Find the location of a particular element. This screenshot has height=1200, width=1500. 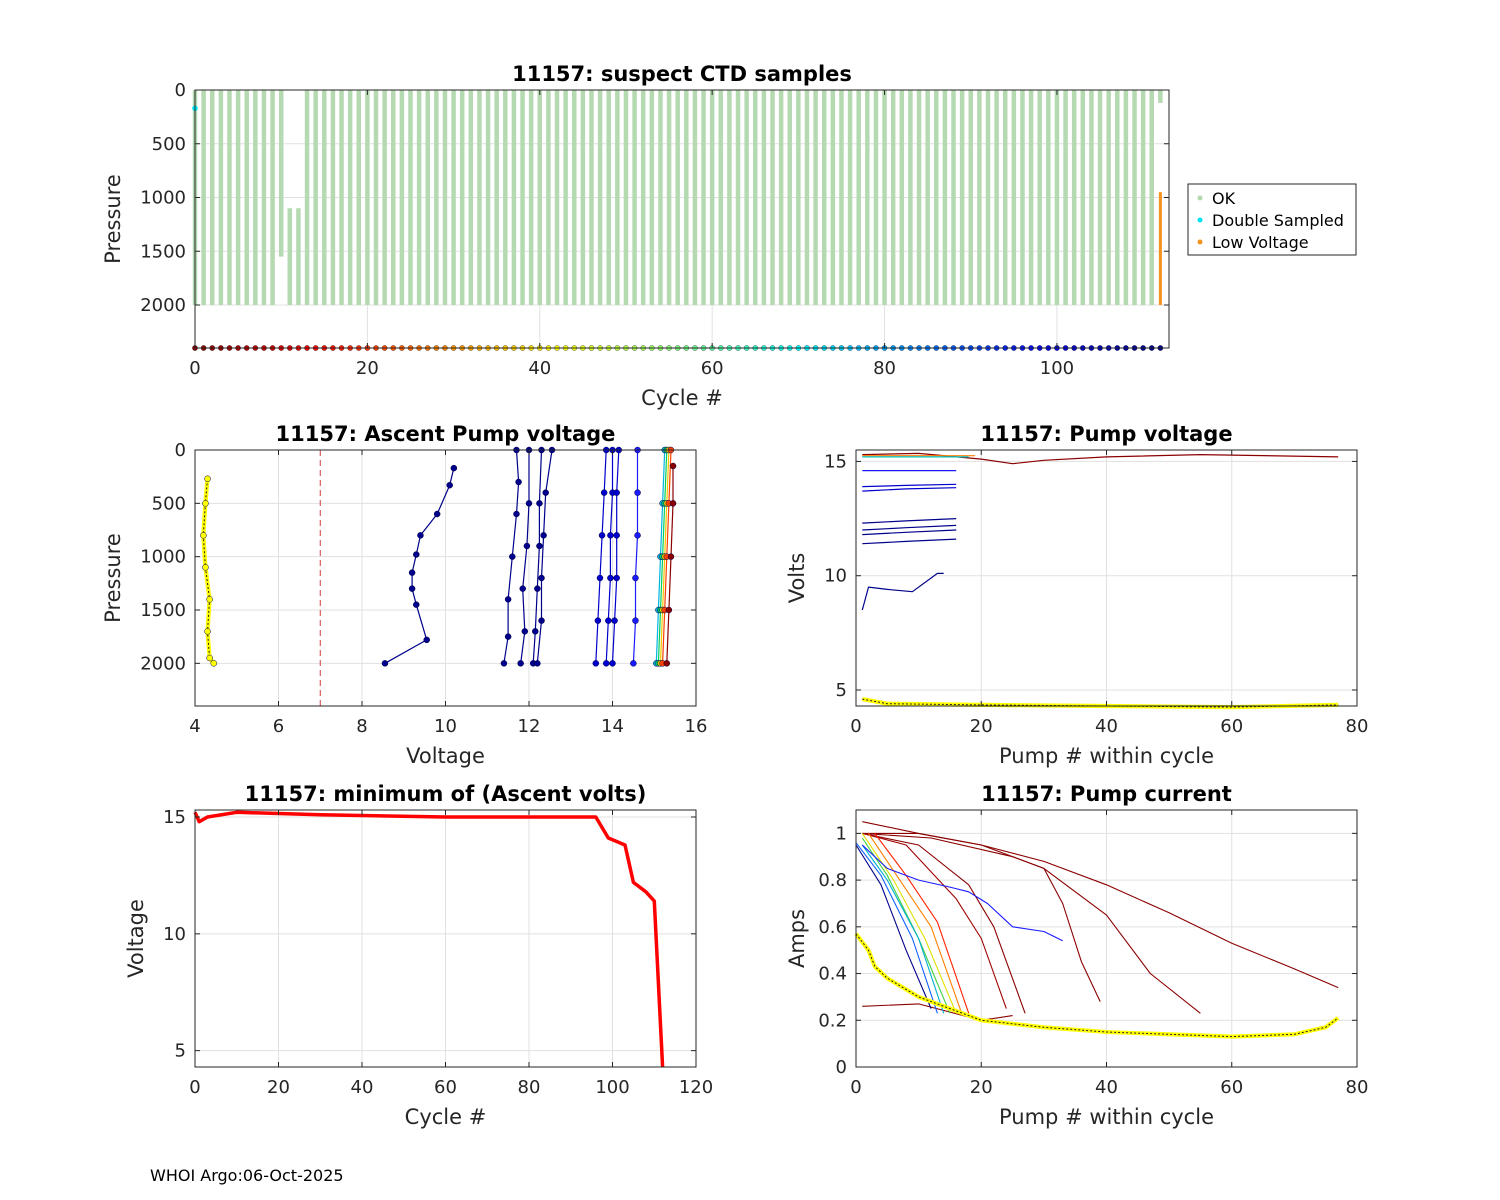

pumpv-xlabel: Pump # within cycle is located at coordinates (1106, 756).